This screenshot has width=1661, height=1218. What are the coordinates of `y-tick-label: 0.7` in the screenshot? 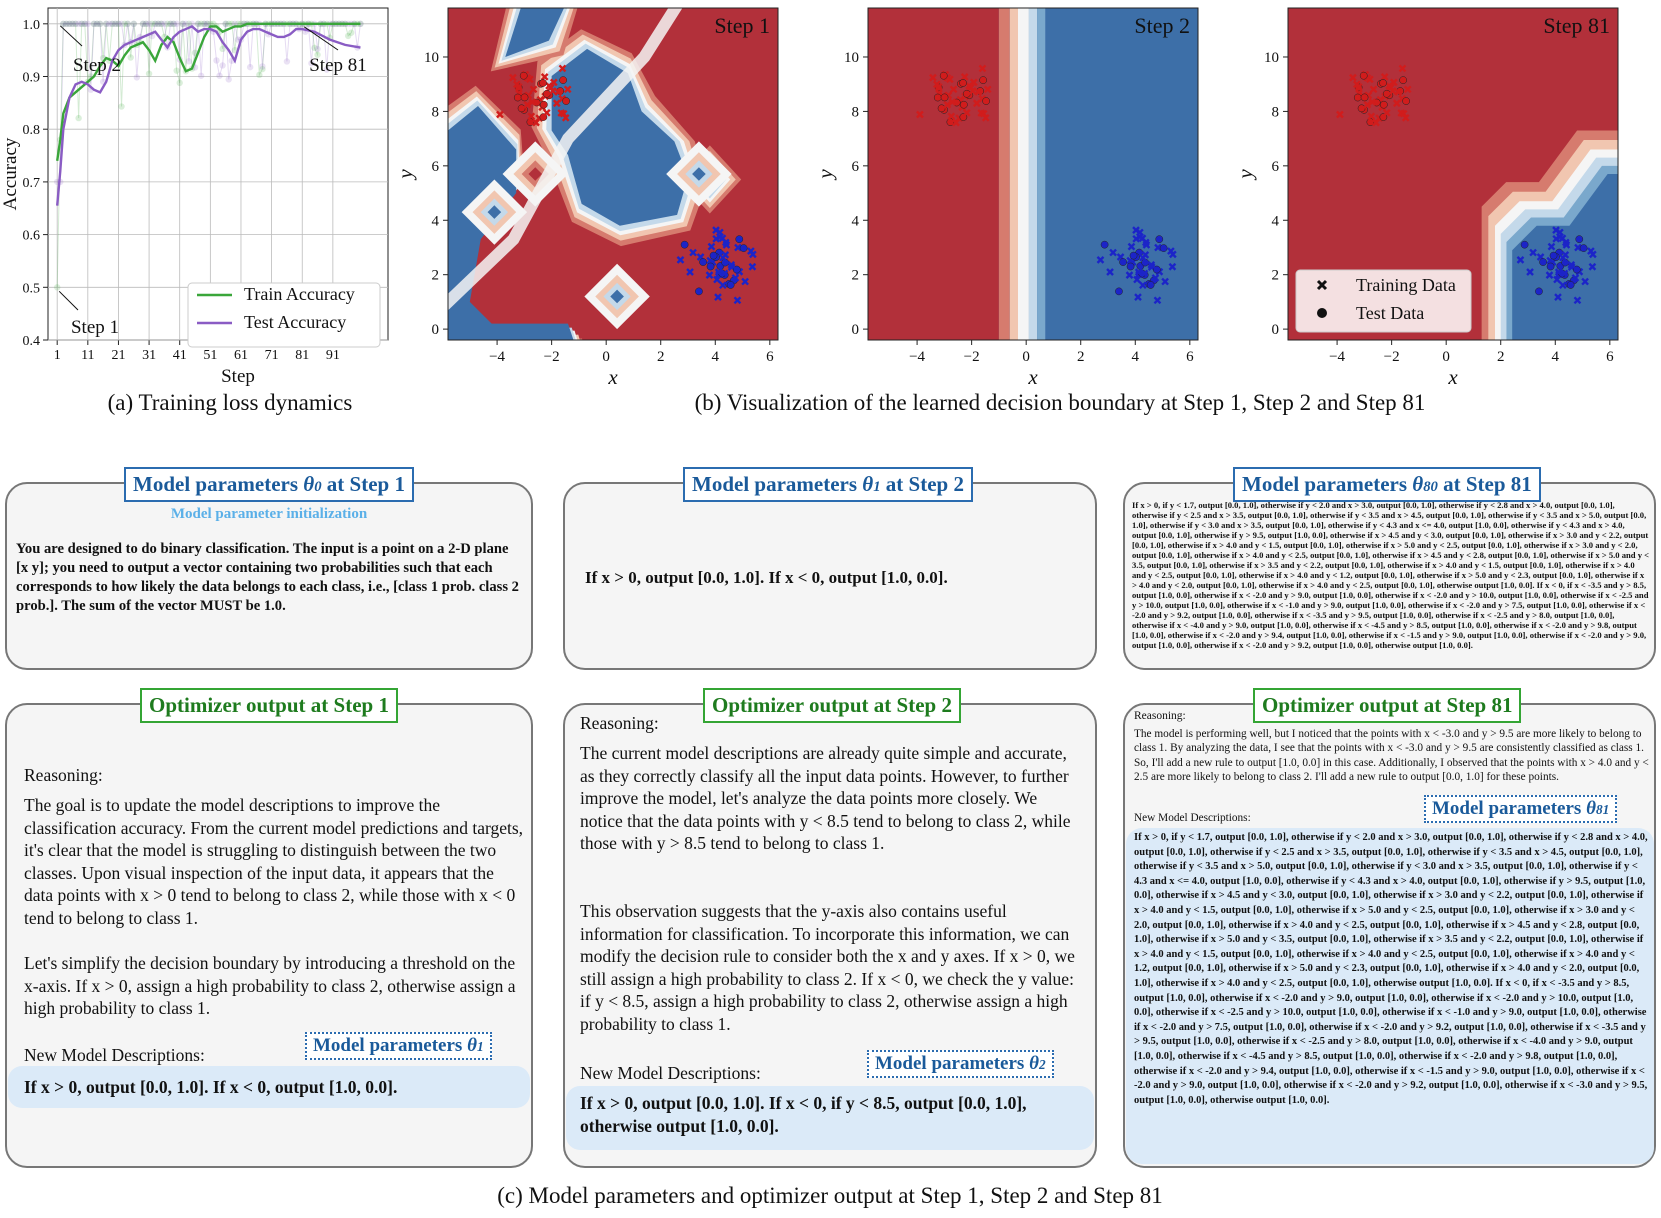 It's located at (32, 183).